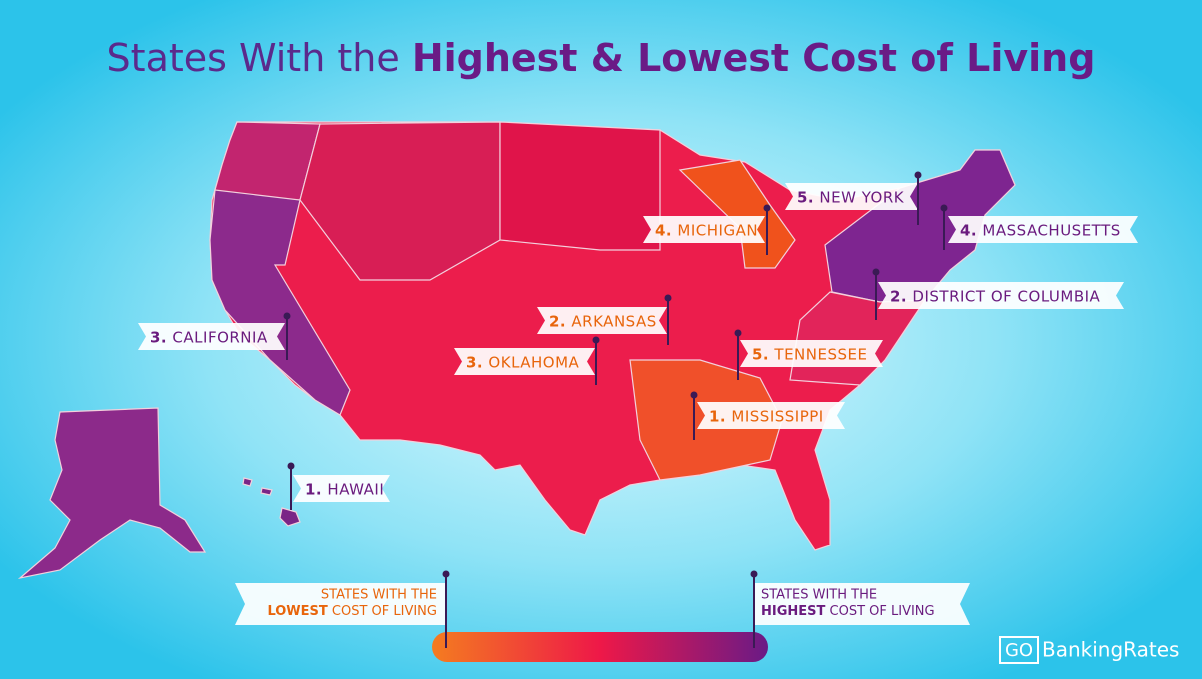 Image resolution: width=1202 pixels, height=679 pixels. I want to click on alaska, so click(112, 493).